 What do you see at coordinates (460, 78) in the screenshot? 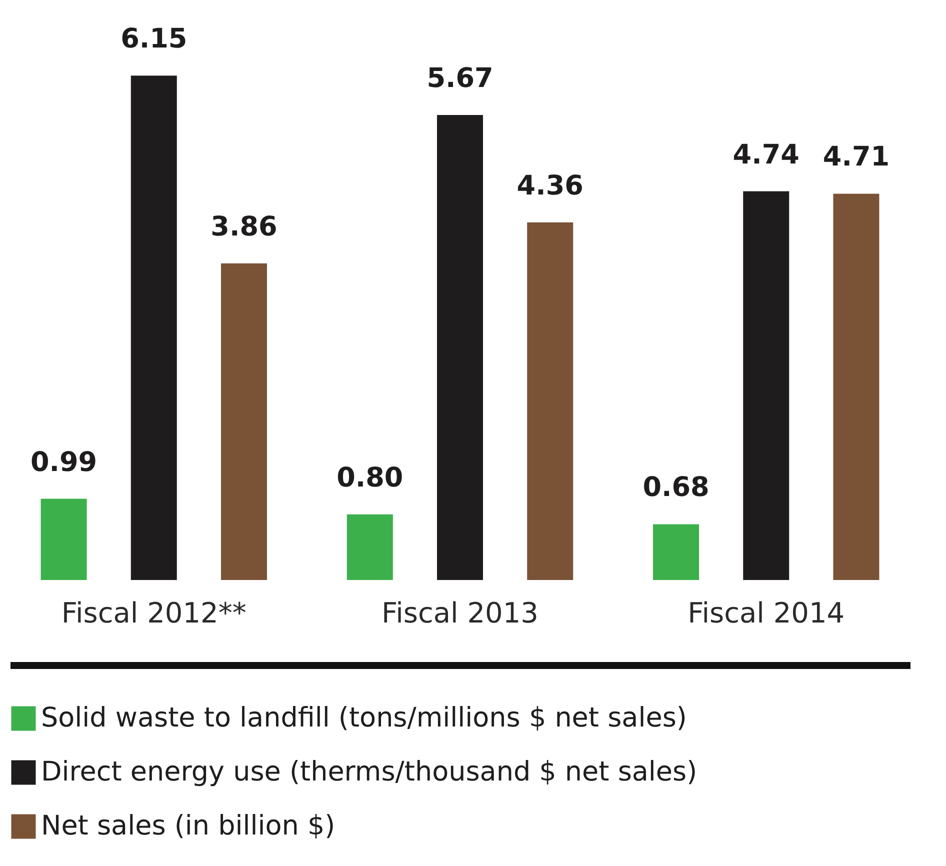
I see `data-label: 5.67` at bounding box center [460, 78].